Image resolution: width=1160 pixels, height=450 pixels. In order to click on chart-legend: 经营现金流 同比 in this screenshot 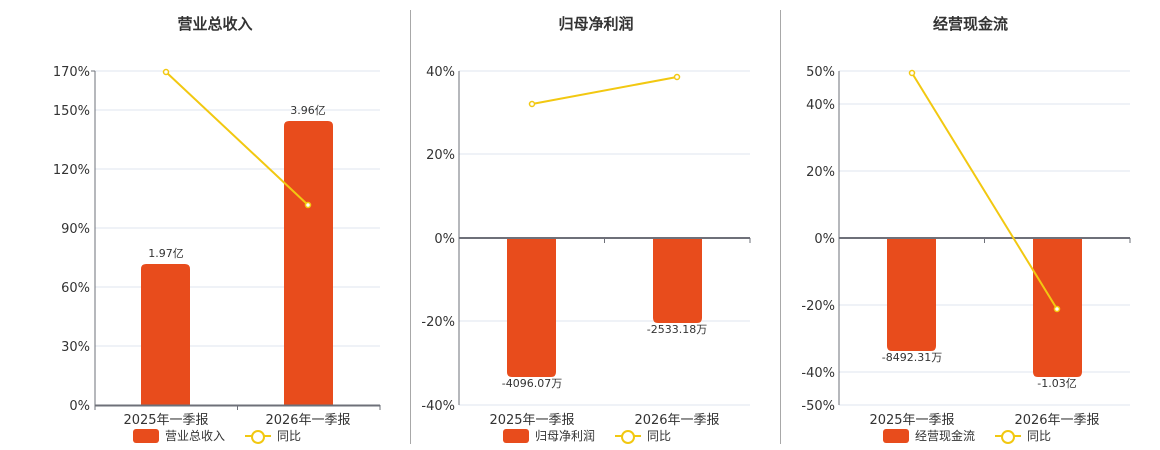, I will do `click(967, 435)`.